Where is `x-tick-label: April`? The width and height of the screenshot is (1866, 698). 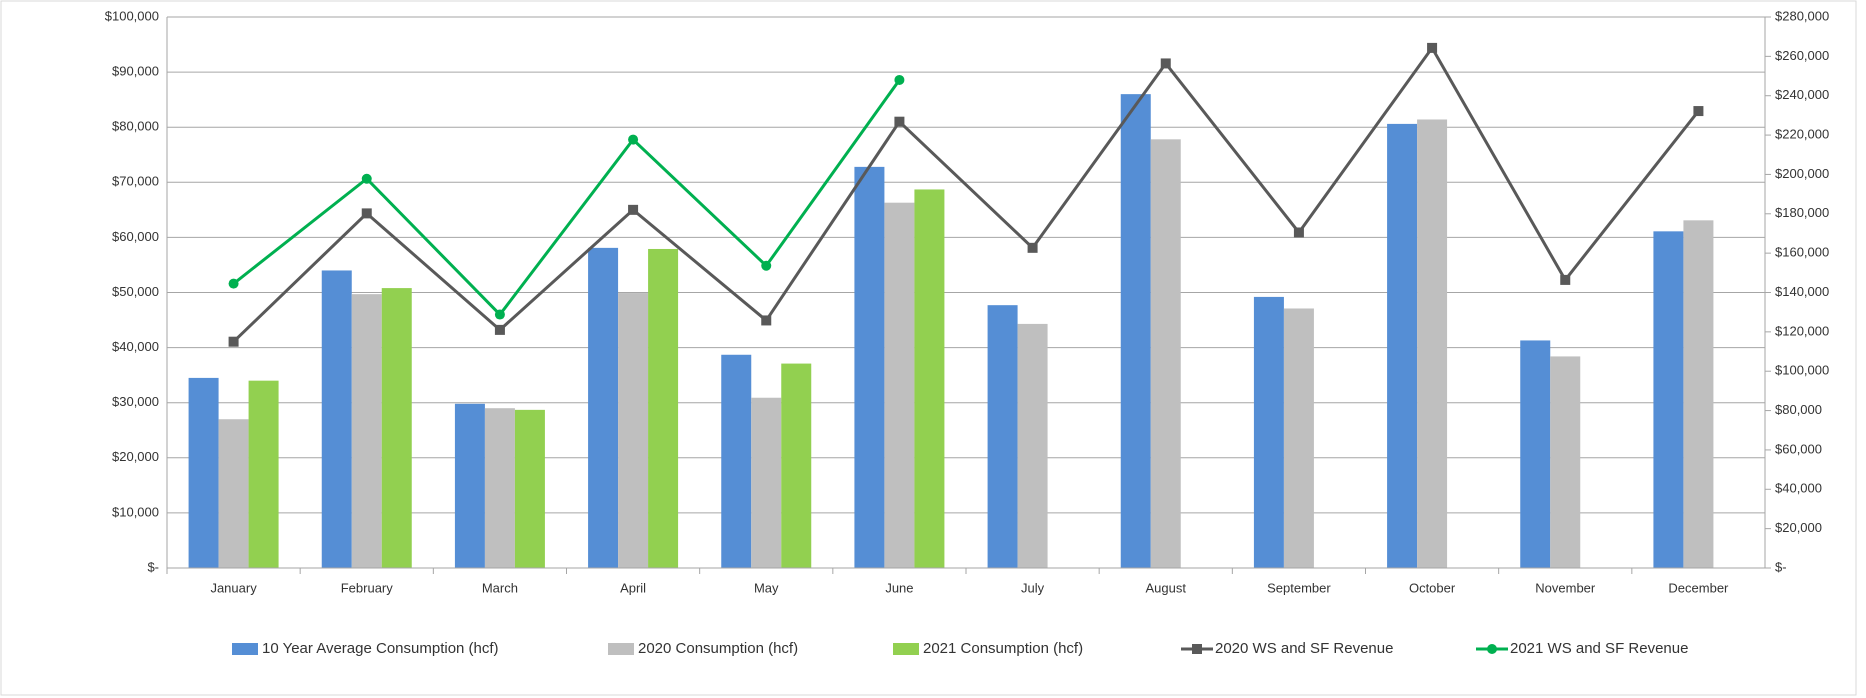
x-tick-label: April is located at coordinates (633, 587).